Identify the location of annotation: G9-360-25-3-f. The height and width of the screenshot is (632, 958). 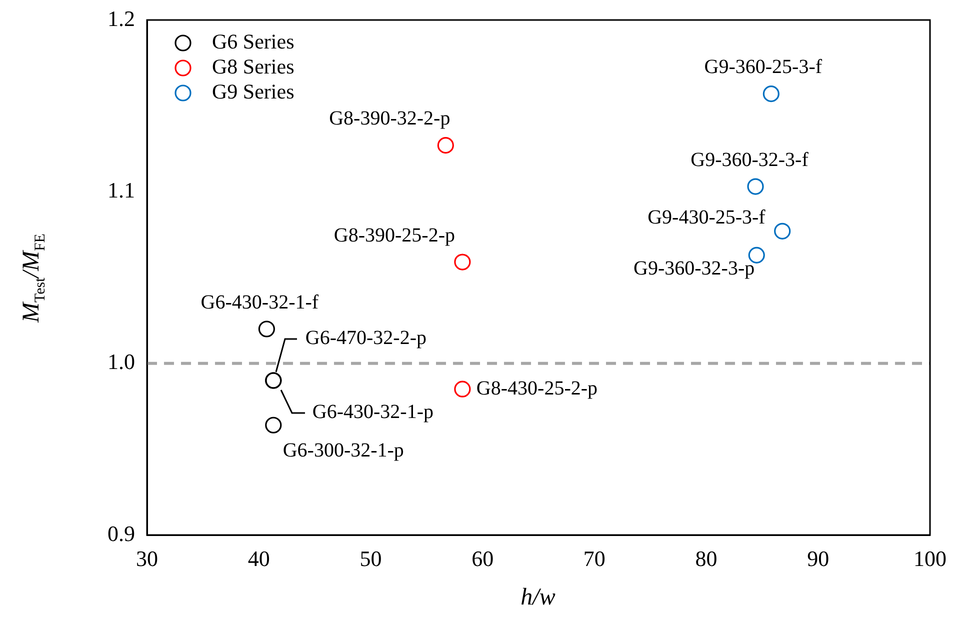
(763, 67).